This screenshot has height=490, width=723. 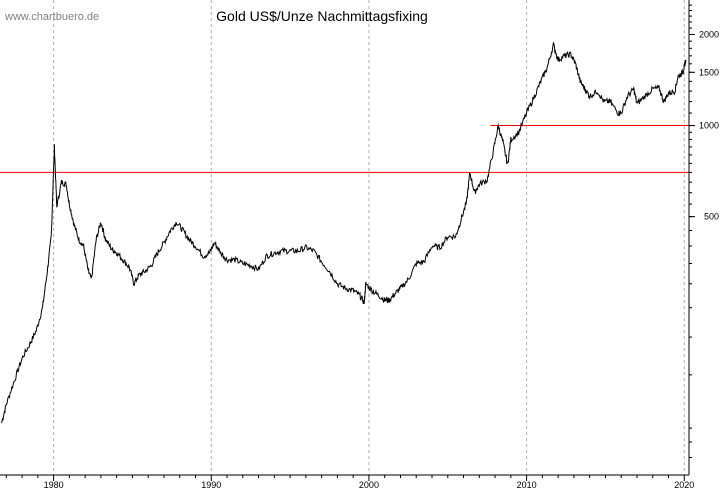 What do you see at coordinates (684, 485) in the screenshot?
I see `x-tick-label-2020: 2020` at bounding box center [684, 485].